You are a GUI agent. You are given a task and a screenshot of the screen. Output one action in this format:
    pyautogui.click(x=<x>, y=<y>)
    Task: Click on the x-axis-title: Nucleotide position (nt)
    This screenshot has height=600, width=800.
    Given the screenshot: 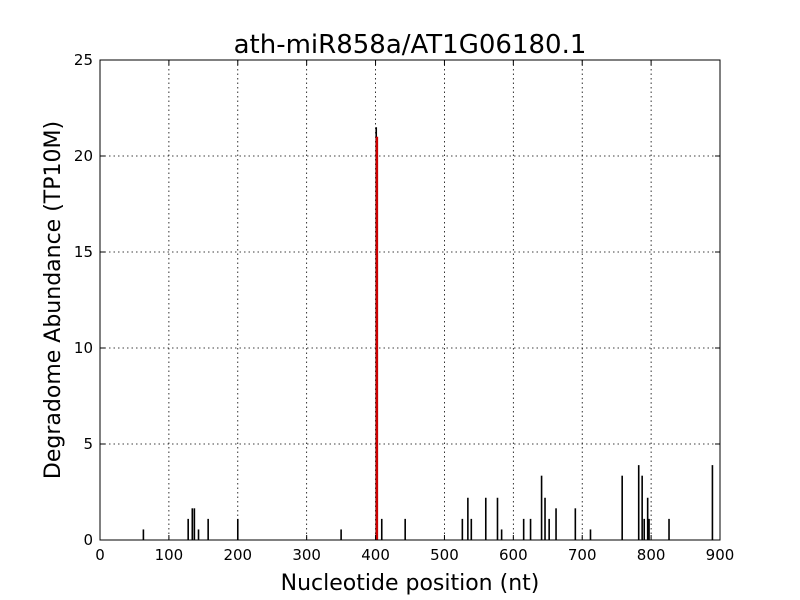 What is the action you would take?
    pyautogui.click(x=410, y=583)
    